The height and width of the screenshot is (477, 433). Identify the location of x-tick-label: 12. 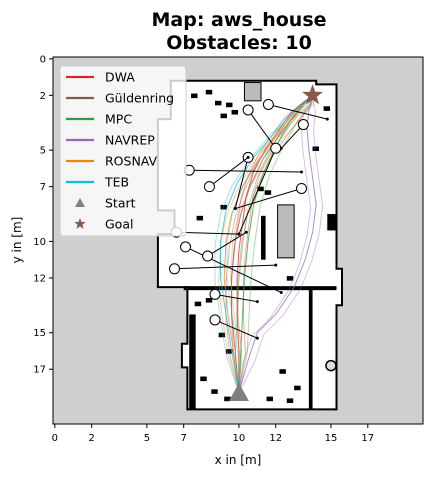
(275, 438).